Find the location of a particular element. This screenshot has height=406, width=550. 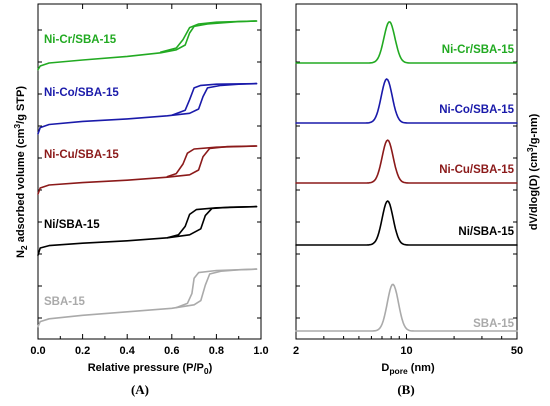

panel-a-series-label: Ni-Co/SBA-15 is located at coordinates (81, 93).